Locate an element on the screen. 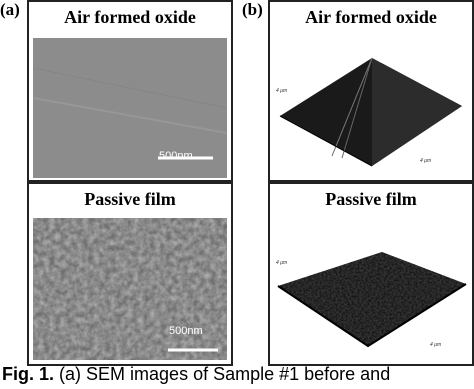  panel-label: (b) is located at coordinates (252, 9).